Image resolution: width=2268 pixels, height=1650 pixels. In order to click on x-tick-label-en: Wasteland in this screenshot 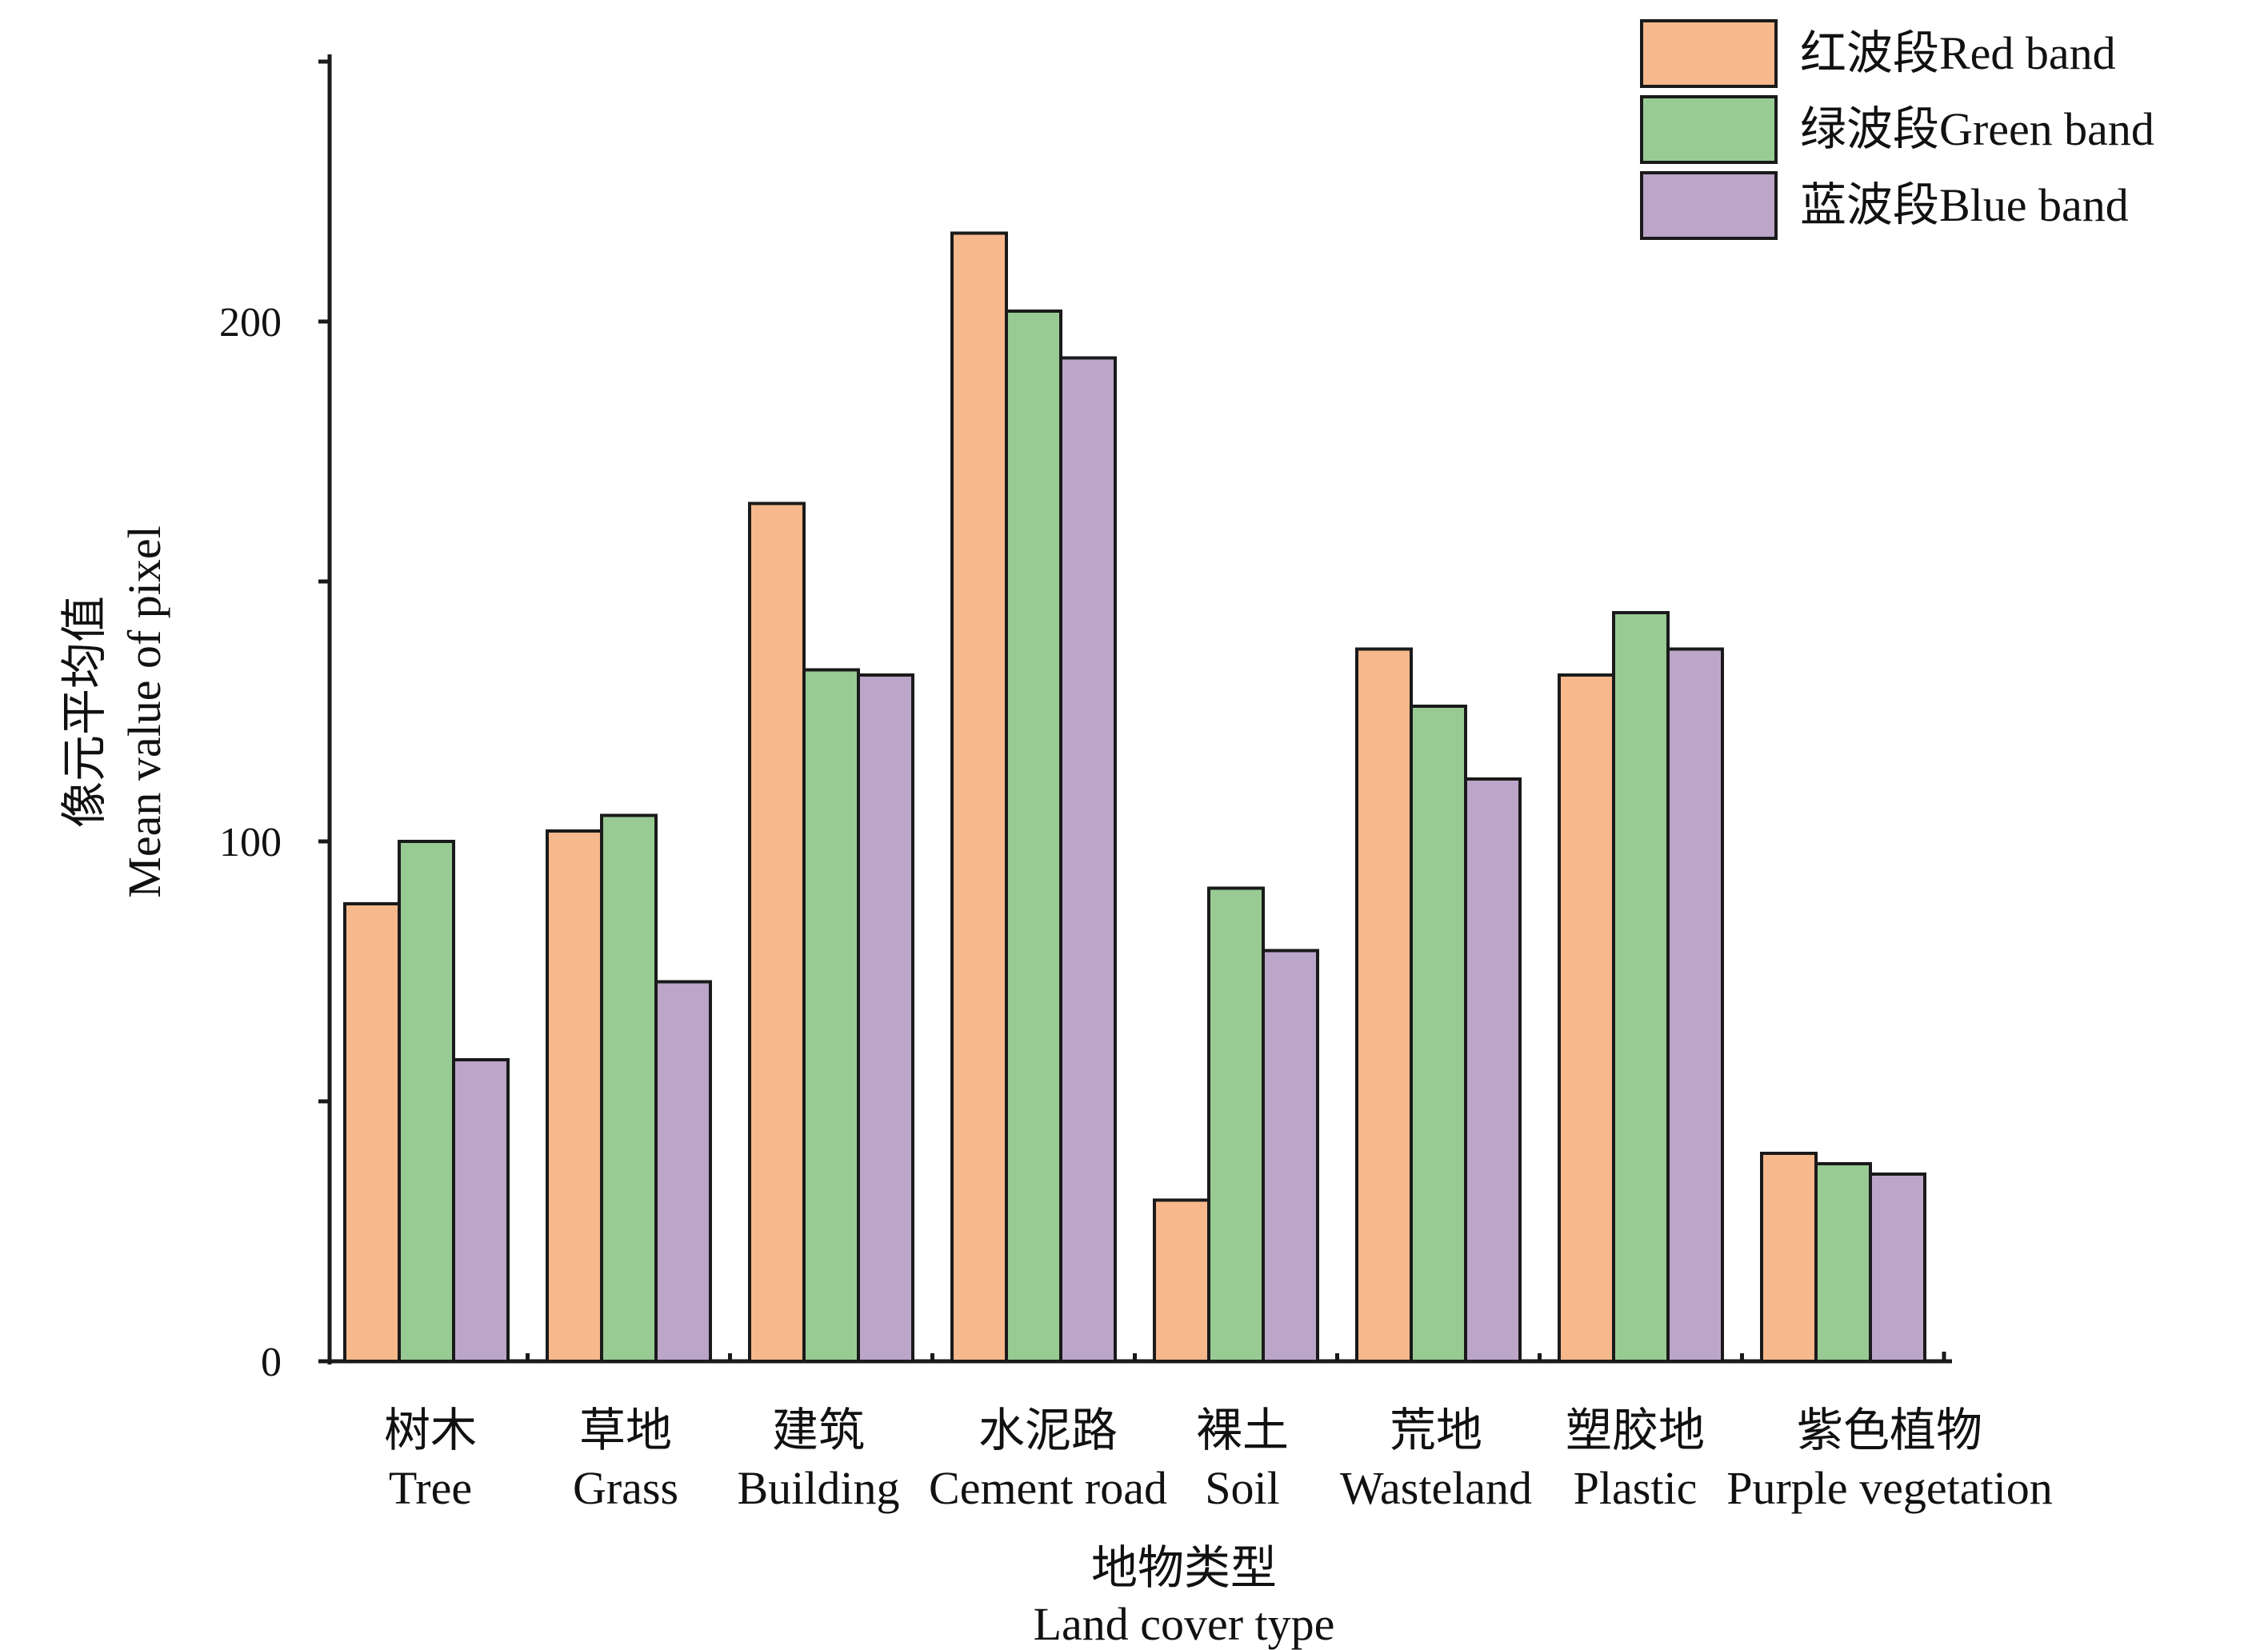, I will do `click(1436, 1488)`.